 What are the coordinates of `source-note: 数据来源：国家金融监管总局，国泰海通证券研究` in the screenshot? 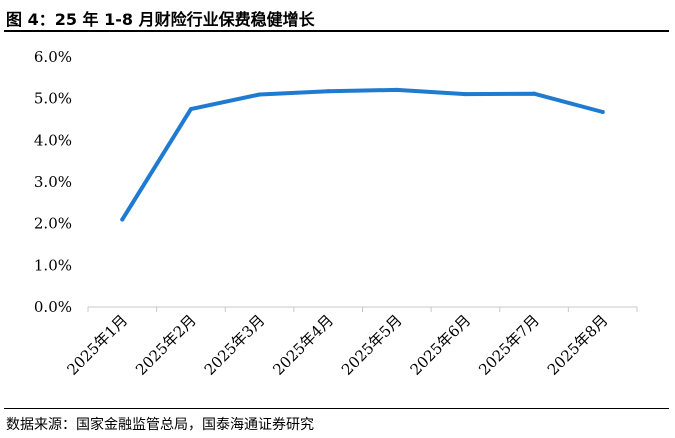 It's located at (160, 425).